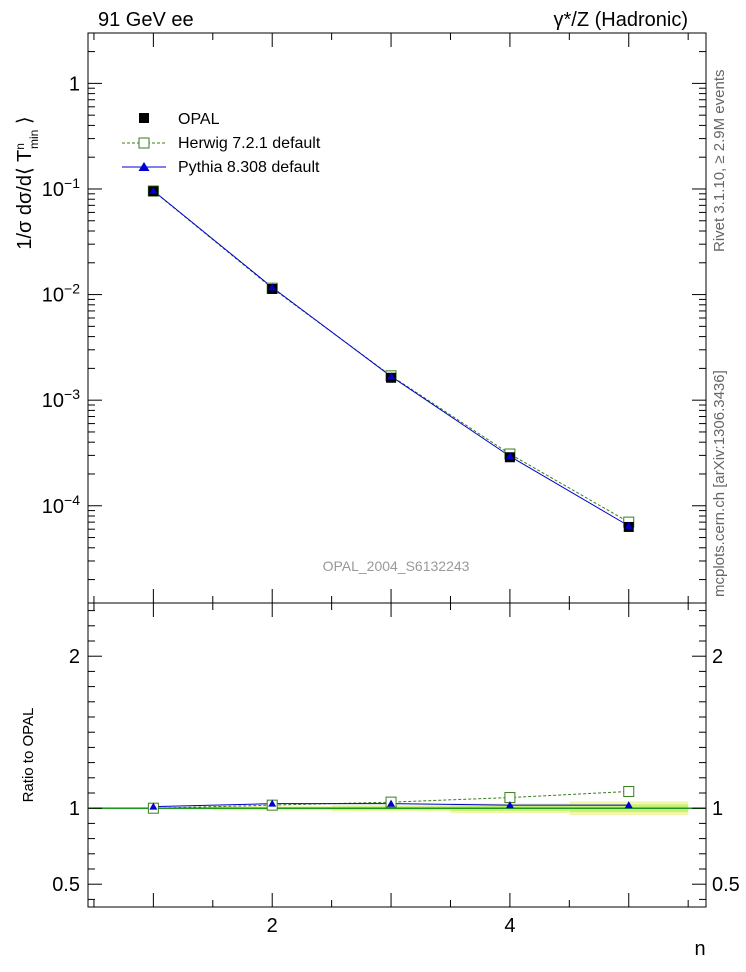  I want to click on ratio-y-axis-title: Ratio to OPAL, so click(28, 755).